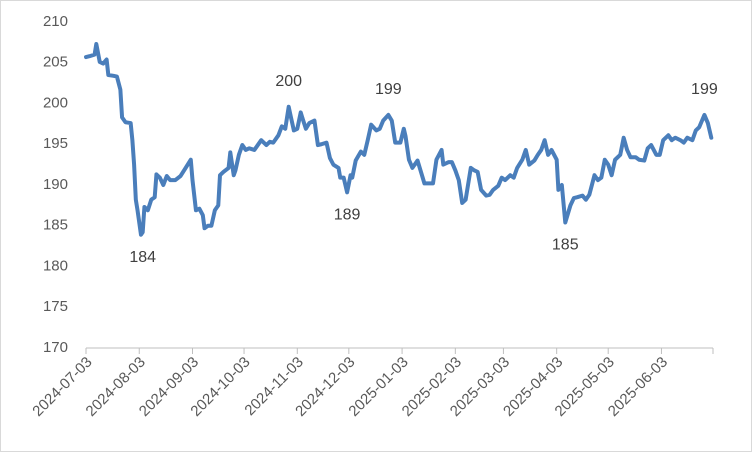  Describe the element at coordinates (288, 81) in the screenshot. I see `annotation: 200` at that location.